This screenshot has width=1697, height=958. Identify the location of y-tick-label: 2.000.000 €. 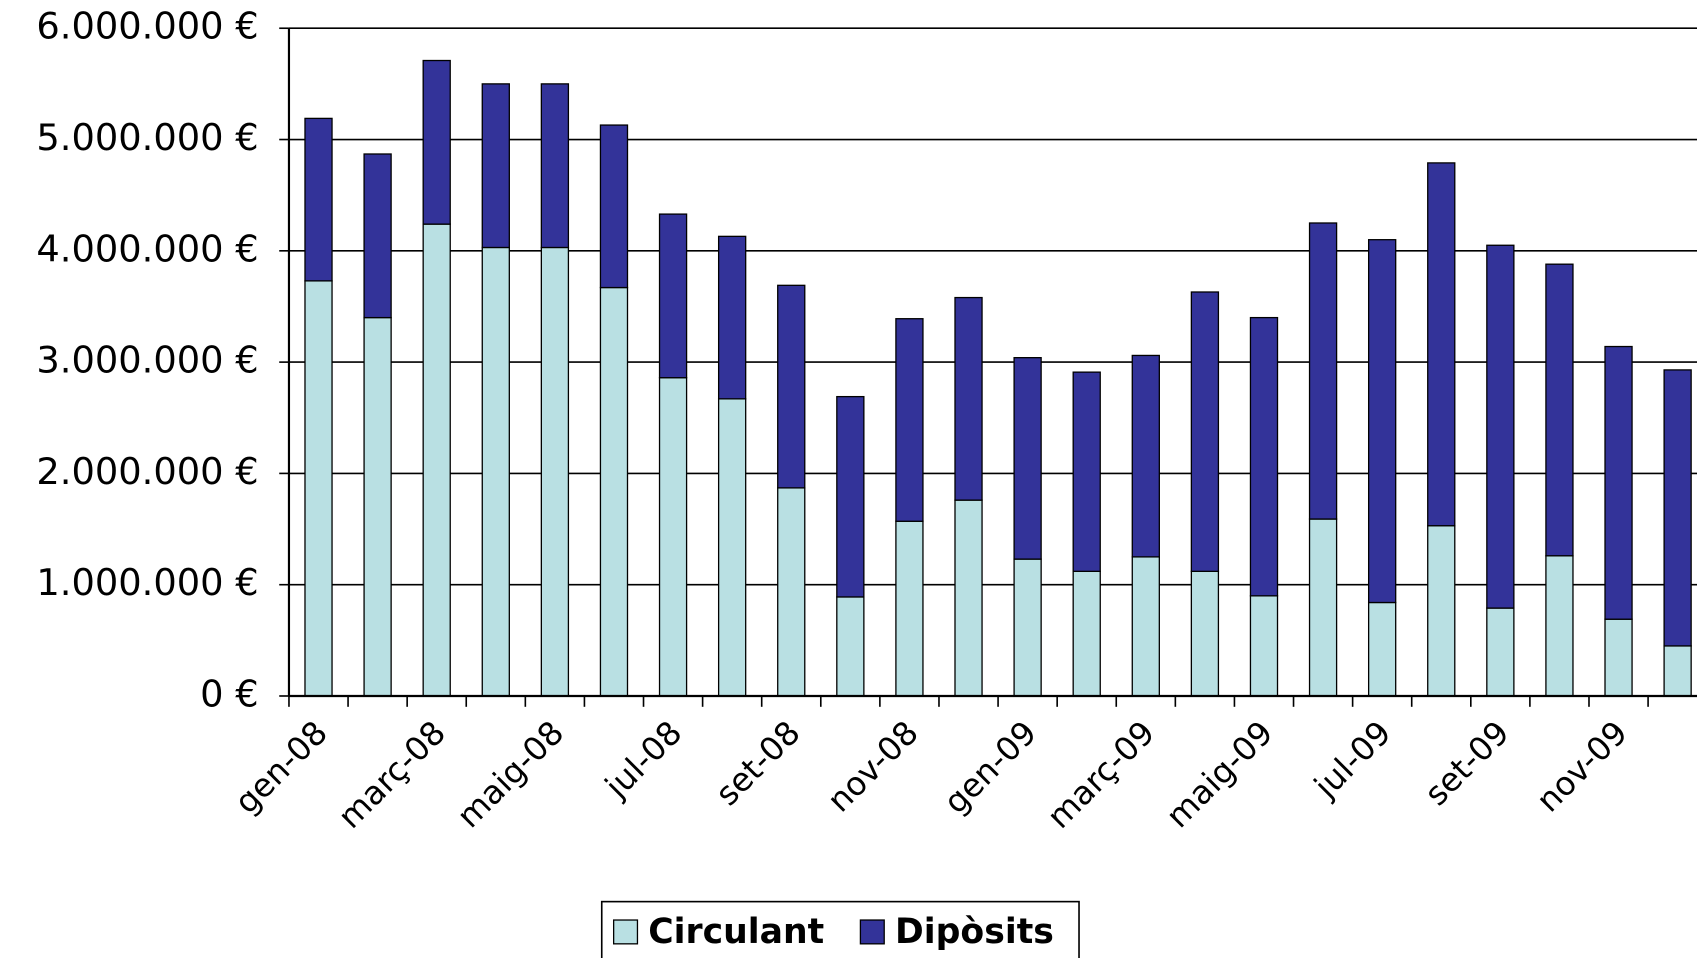
(147, 471).